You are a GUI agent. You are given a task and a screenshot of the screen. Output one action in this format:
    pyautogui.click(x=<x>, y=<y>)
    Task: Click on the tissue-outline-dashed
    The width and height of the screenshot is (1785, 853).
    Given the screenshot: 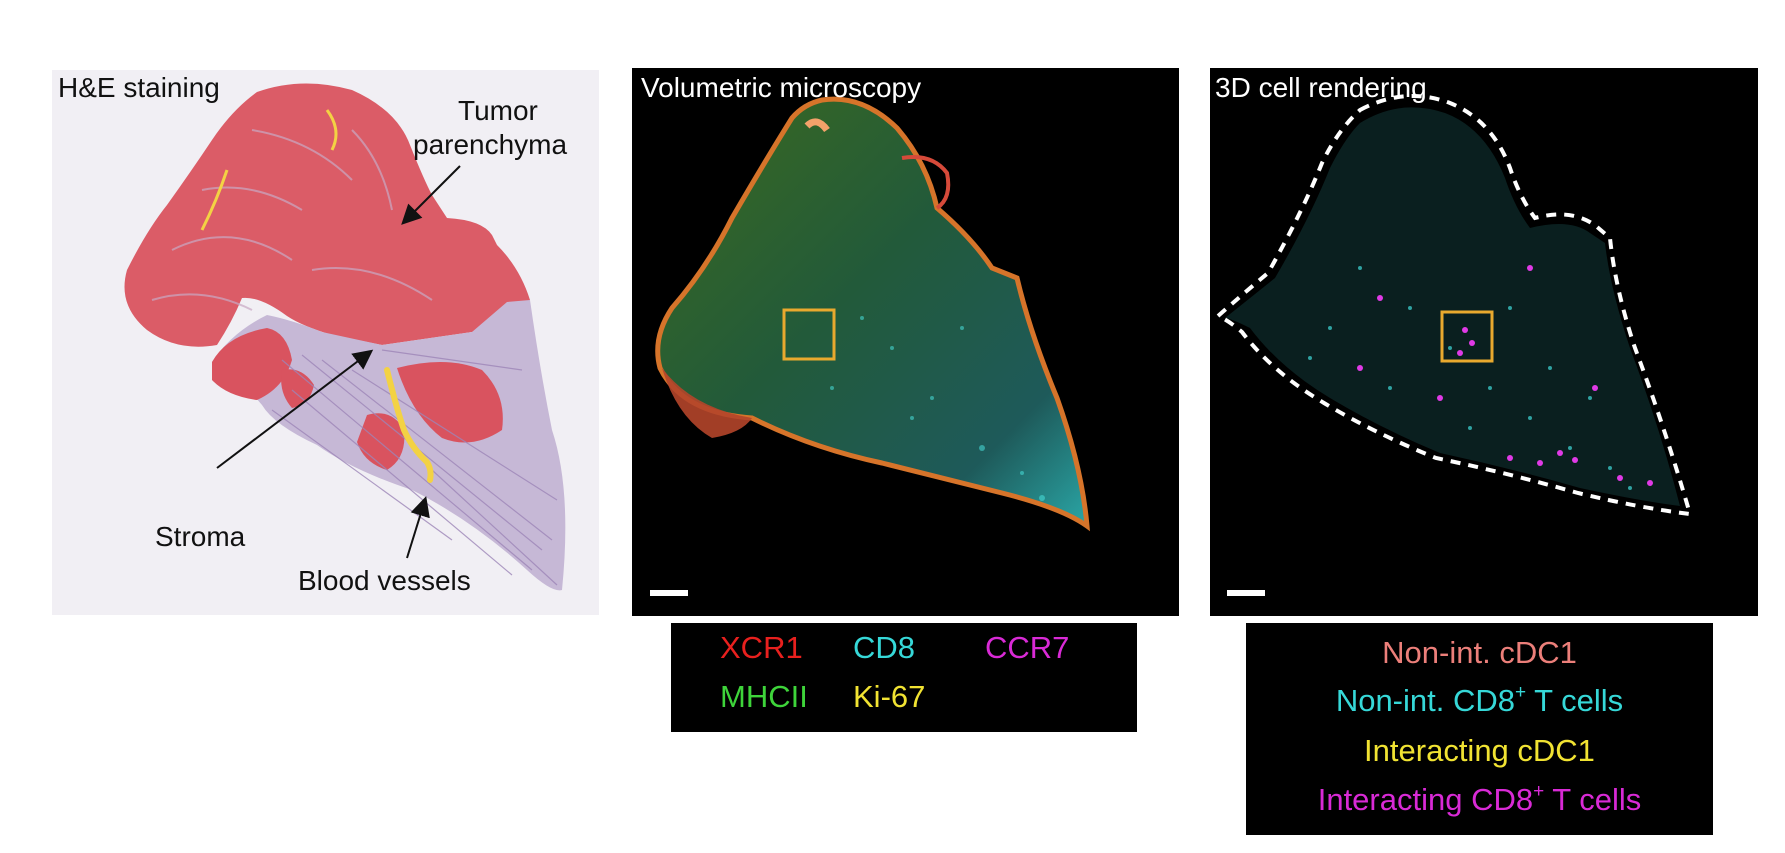 What is the action you would take?
    pyautogui.click(x=1453, y=305)
    